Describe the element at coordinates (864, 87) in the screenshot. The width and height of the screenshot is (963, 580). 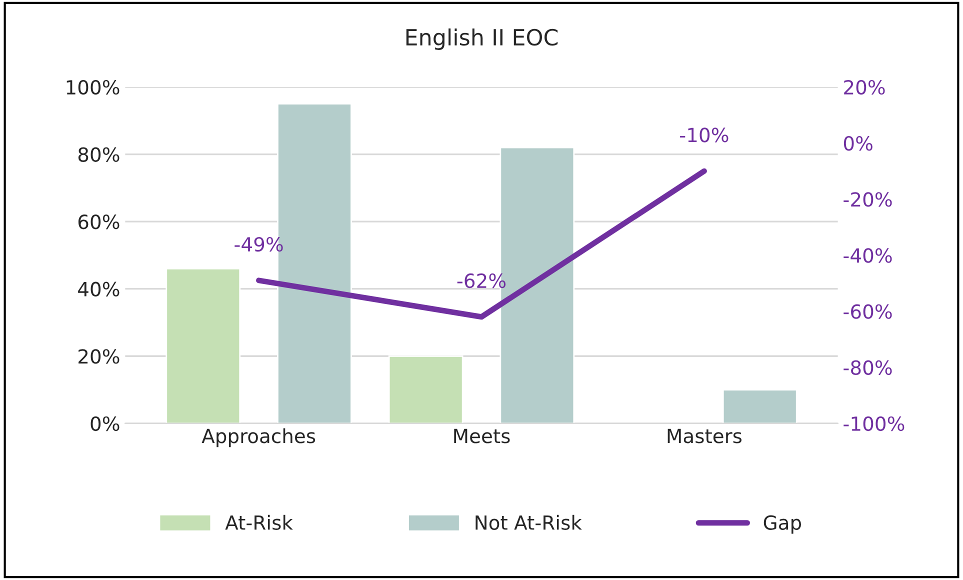
I see `y2-tick-label: 20%` at that location.